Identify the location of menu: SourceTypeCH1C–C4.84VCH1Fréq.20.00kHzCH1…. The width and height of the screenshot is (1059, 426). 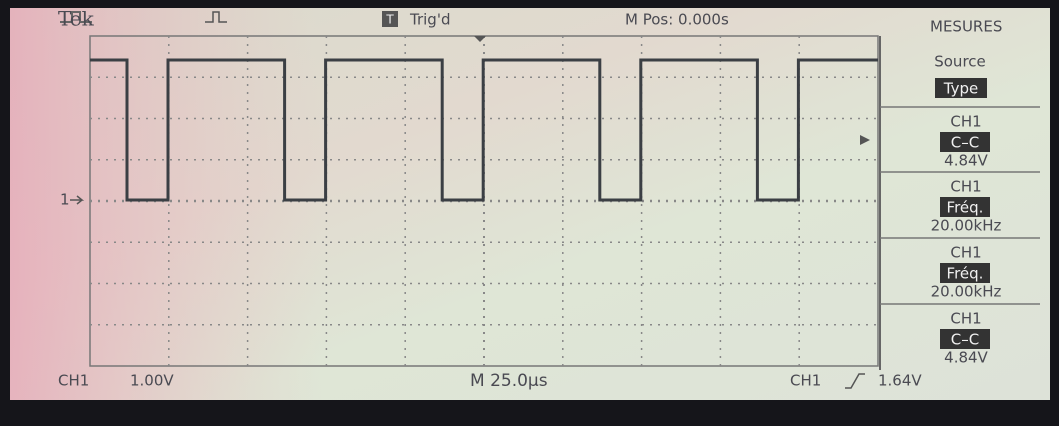
(959, 203).